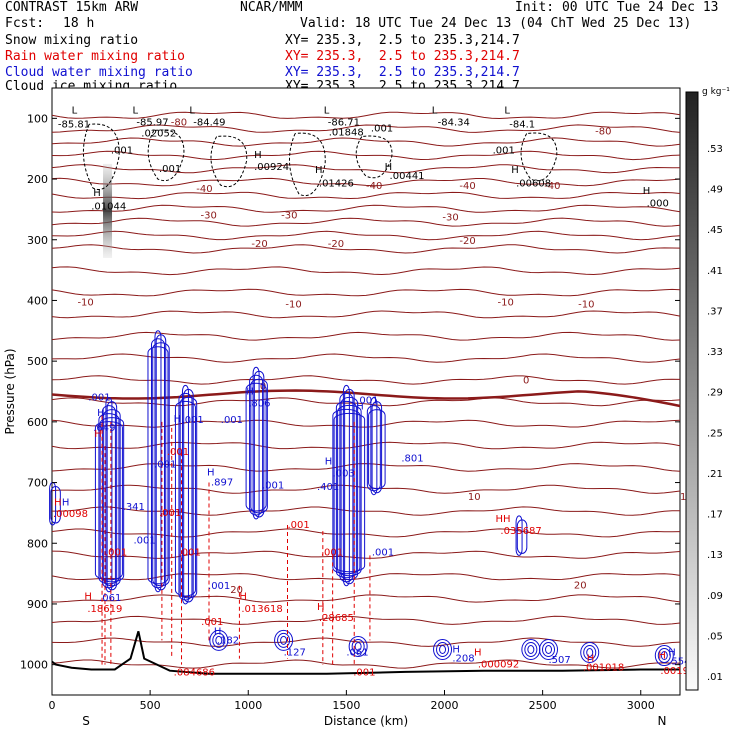 The image size is (740, 740). Describe the element at coordinates (209, 123) in the screenshot. I see `snow-ice-annotation: -84.49` at that location.